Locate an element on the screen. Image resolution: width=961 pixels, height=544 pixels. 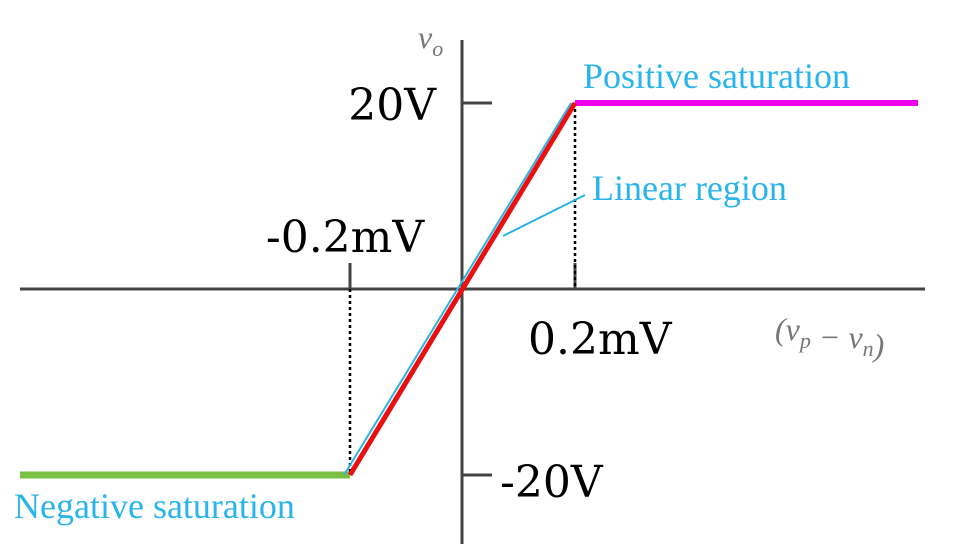
x-tick-label: 0.2mV is located at coordinates (600, 339).